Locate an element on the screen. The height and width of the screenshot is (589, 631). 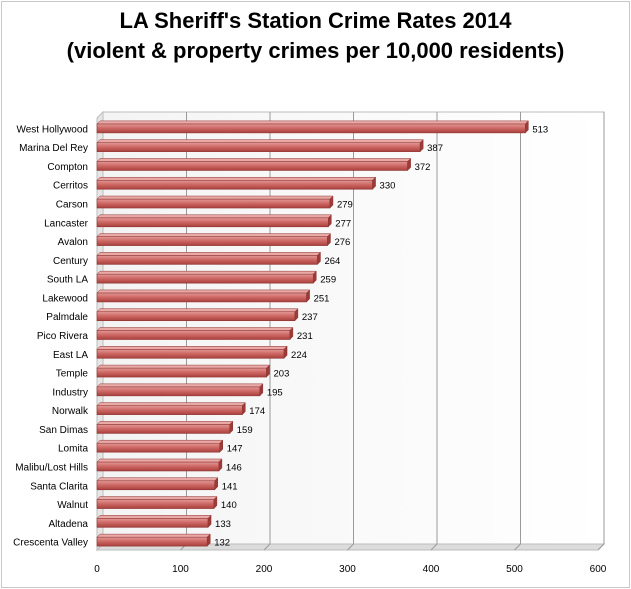
category-label: South LA is located at coordinates (67, 280).